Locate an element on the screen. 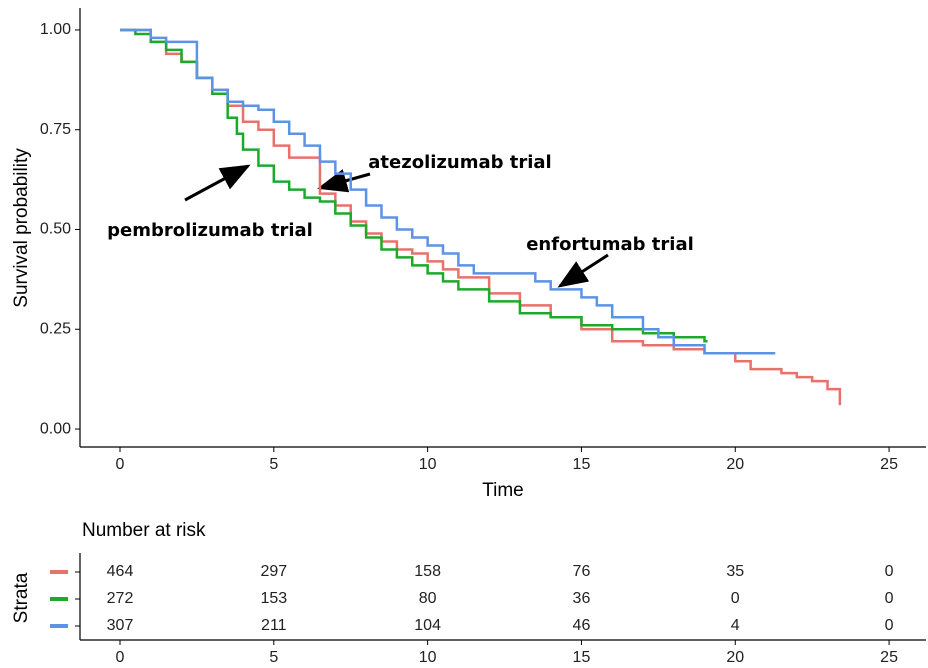 The height and width of the screenshot is (668, 928). table-x-tick-label: 25 is located at coordinates (889, 657).